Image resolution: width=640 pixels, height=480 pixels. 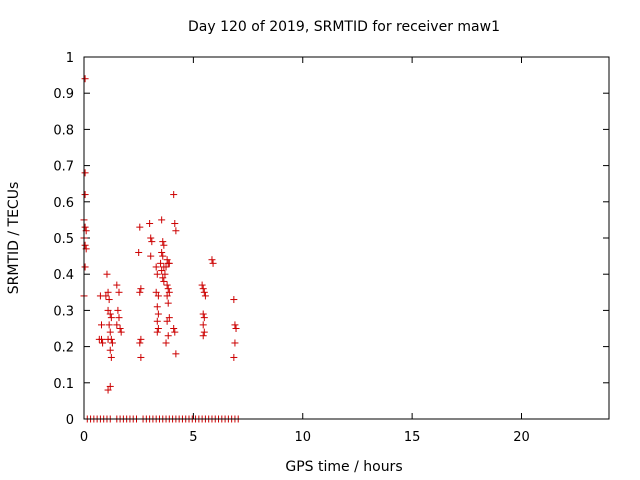 What do you see at coordinates (302, 437) in the screenshot?
I see `x-tick-label: 10` at bounding box center [302, 437].